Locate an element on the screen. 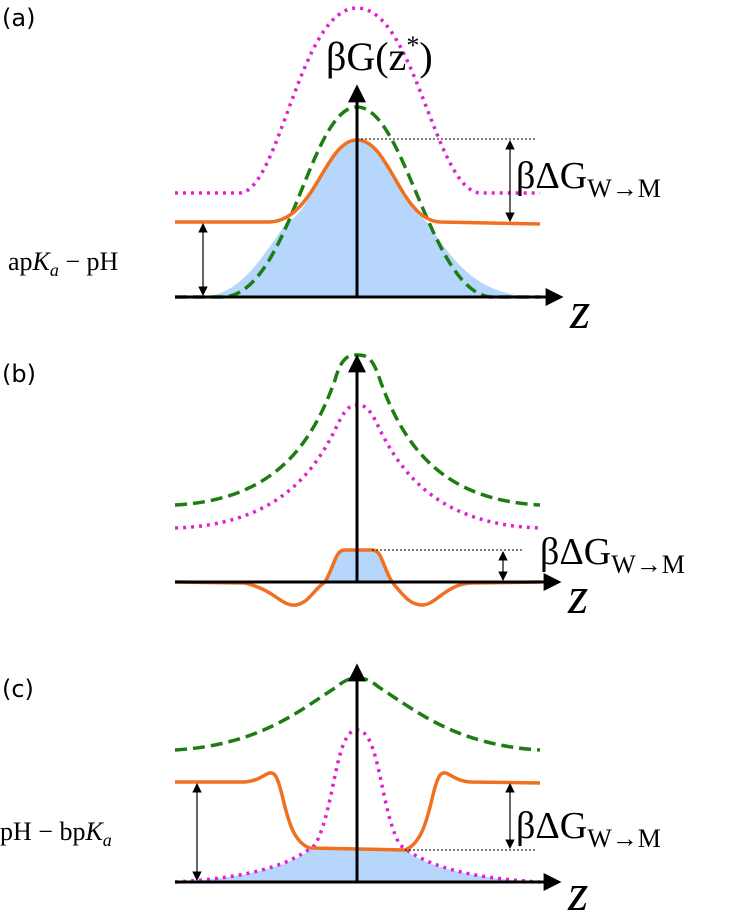  panel-label: (b) is located at coordinates (19, 374).